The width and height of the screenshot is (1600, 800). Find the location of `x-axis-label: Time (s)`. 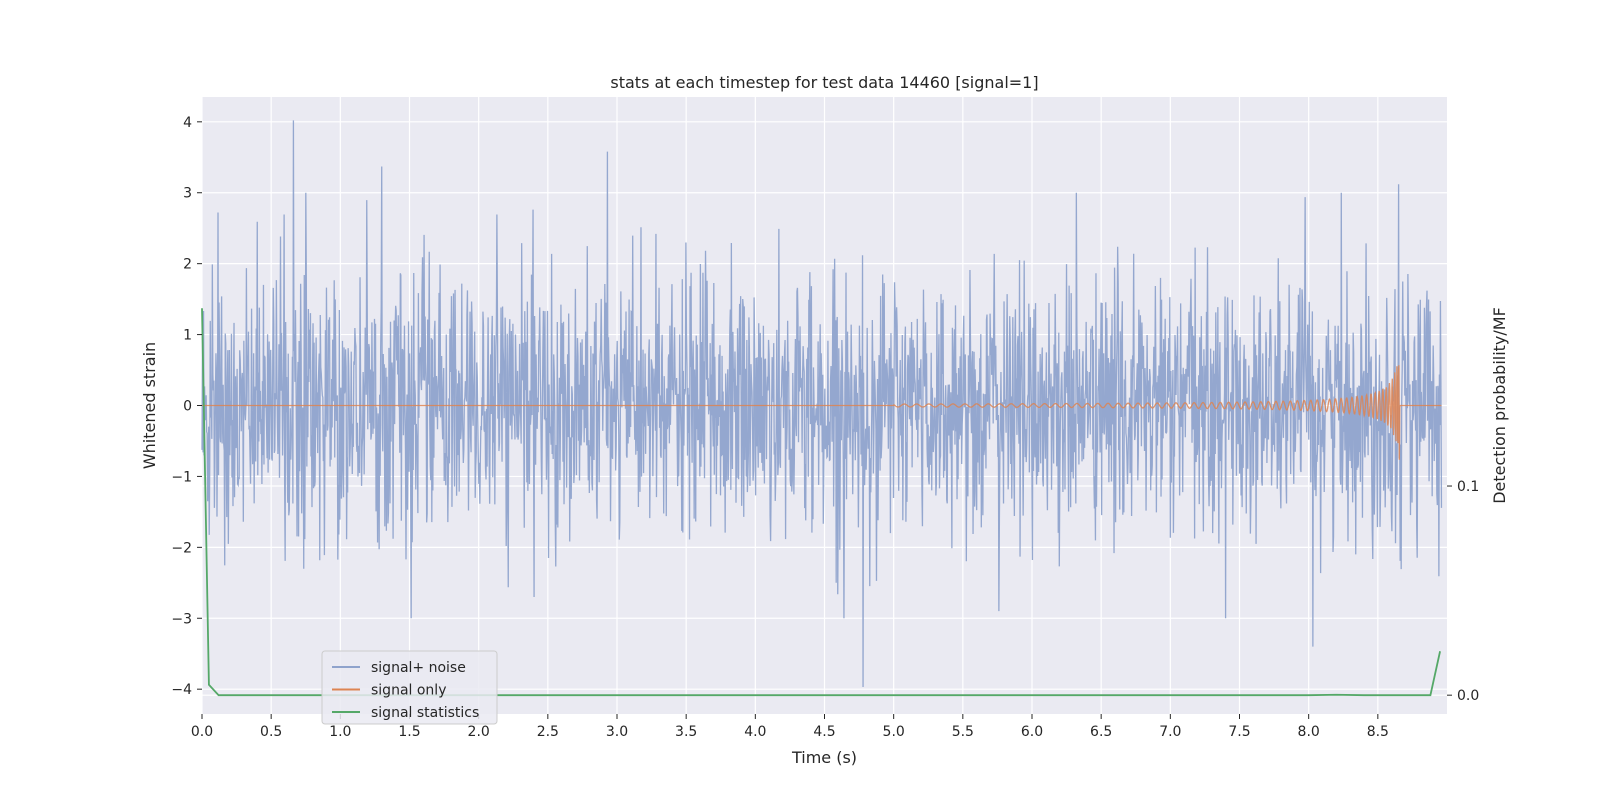

x-axis-label: Time (s) is located at coordinates (824, 757).